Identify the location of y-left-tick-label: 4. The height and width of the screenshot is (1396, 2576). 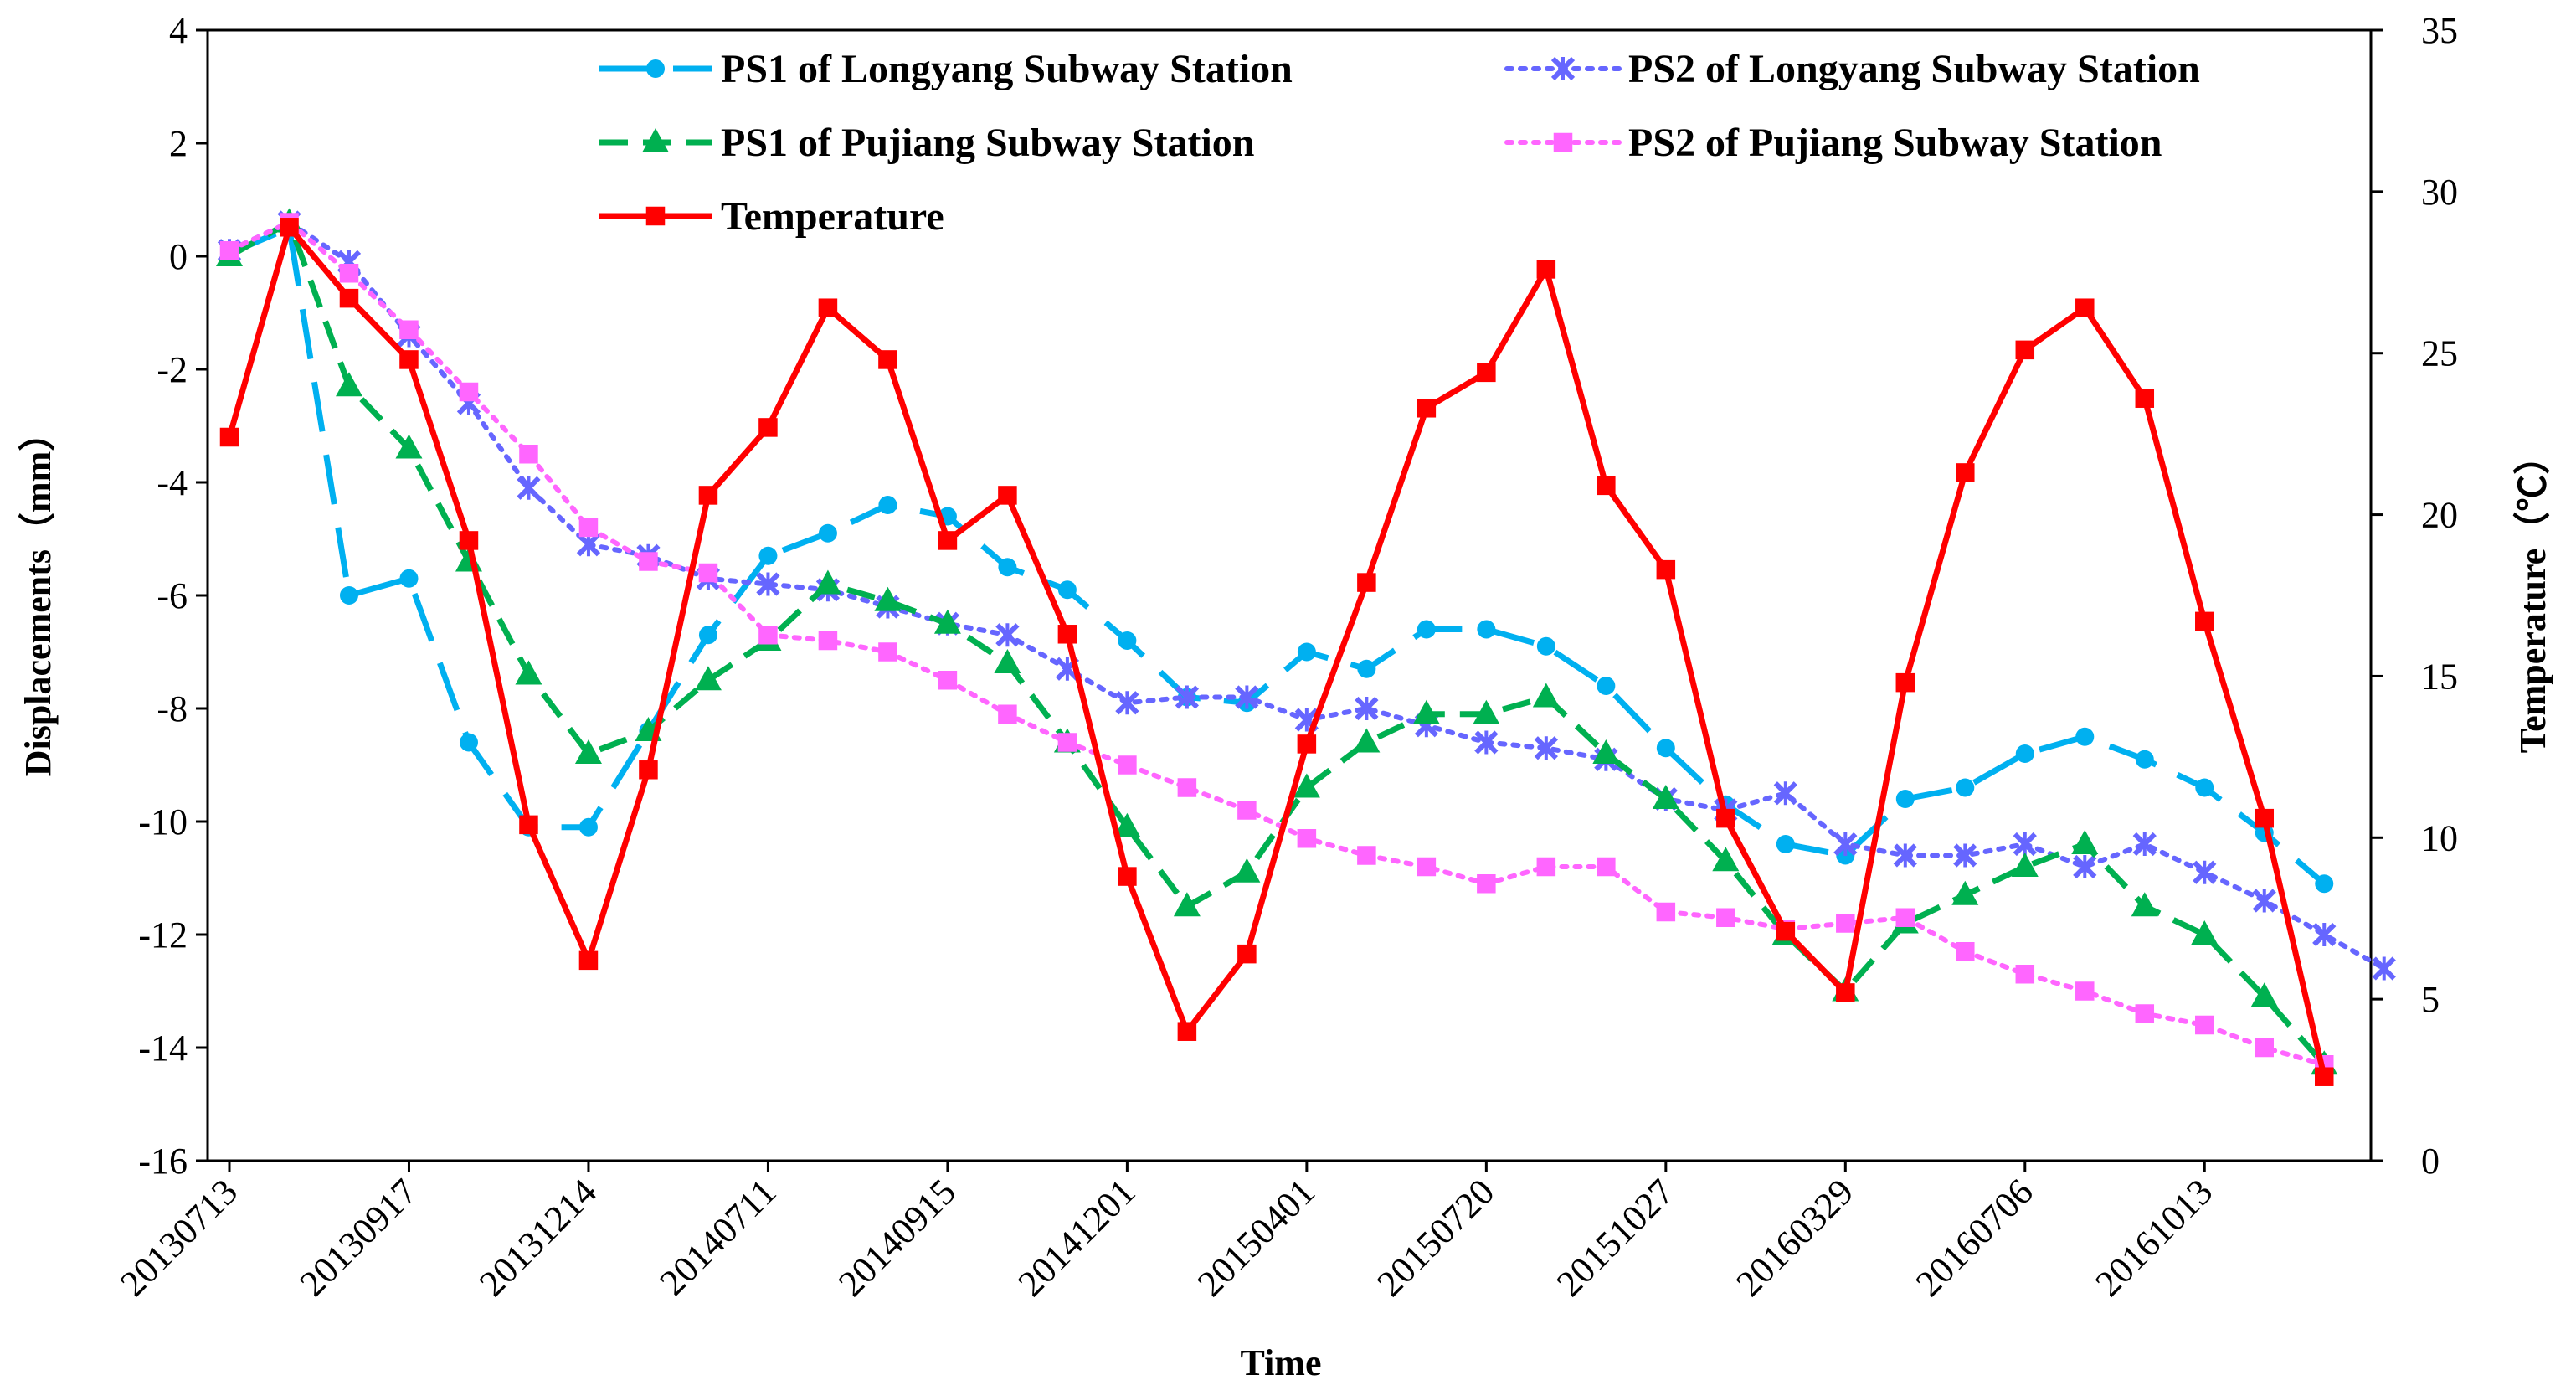
(179, 31).